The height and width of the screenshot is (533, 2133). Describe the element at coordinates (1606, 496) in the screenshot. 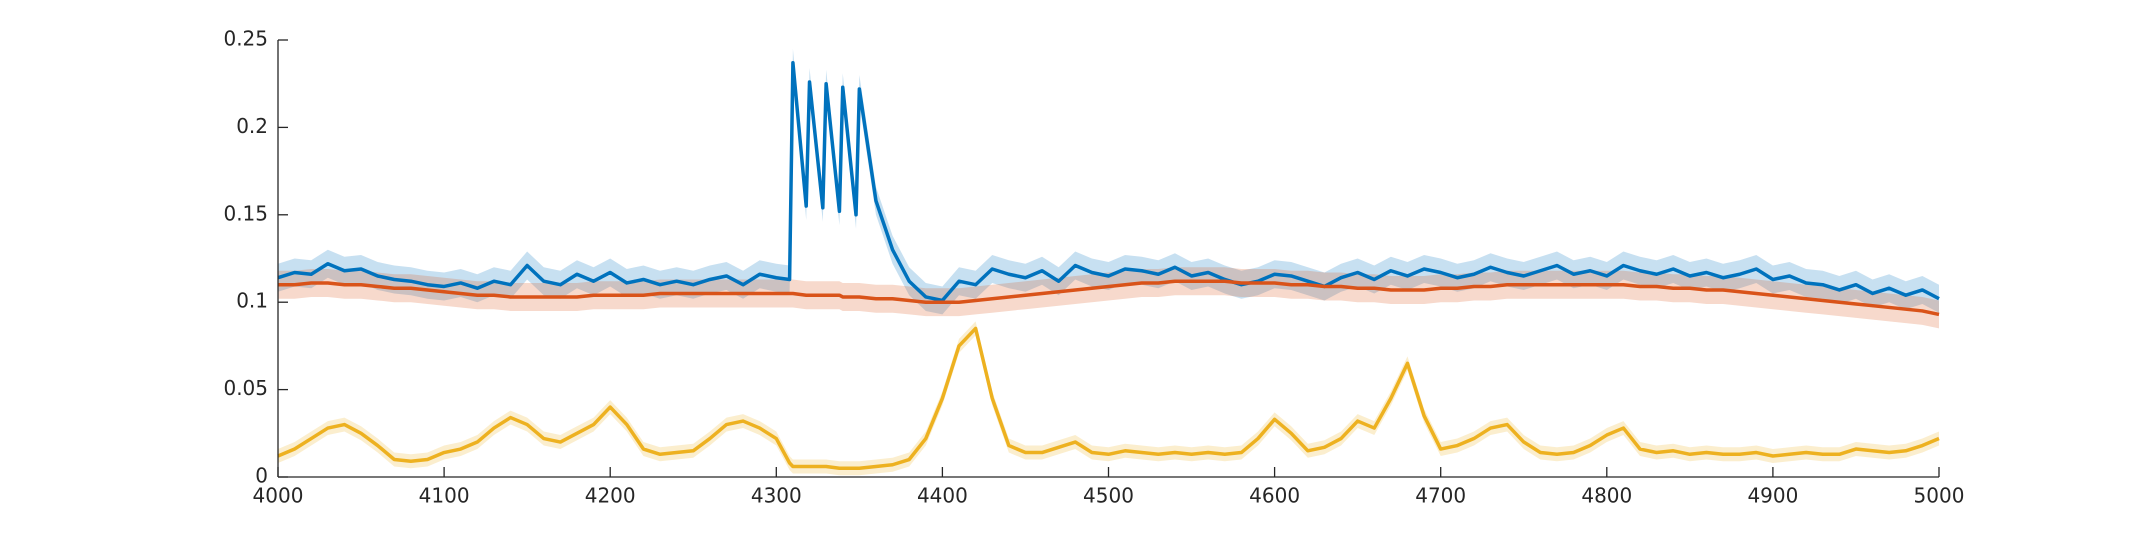

I see `x-tick-label: 4800` at that location.